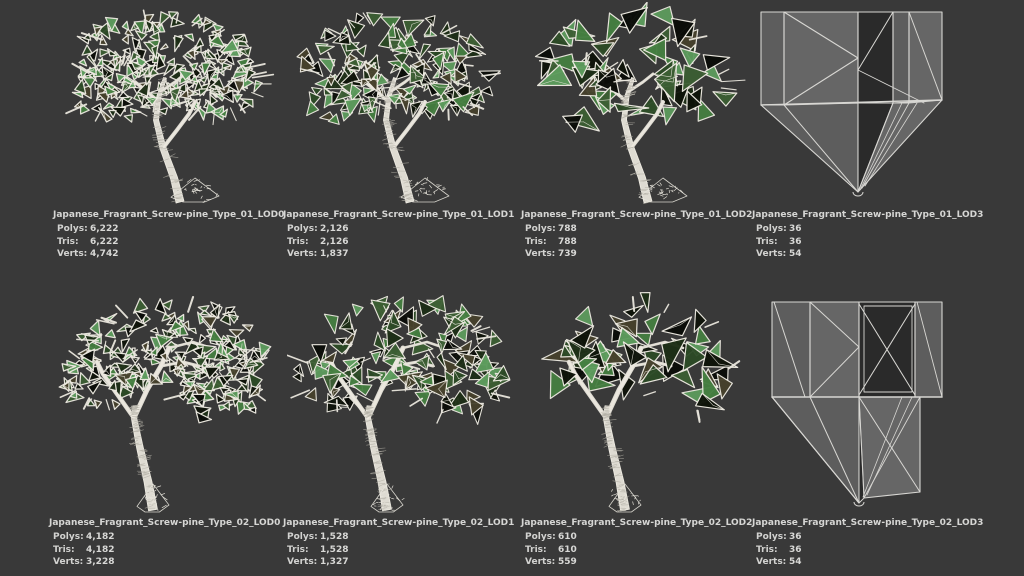 Image resolution: width=1024 pixels, height=576 pixels. I want to click on model-stats: Polys: 1,528 Tris: 1,528 Verts: 1,327, so click(398, 550).